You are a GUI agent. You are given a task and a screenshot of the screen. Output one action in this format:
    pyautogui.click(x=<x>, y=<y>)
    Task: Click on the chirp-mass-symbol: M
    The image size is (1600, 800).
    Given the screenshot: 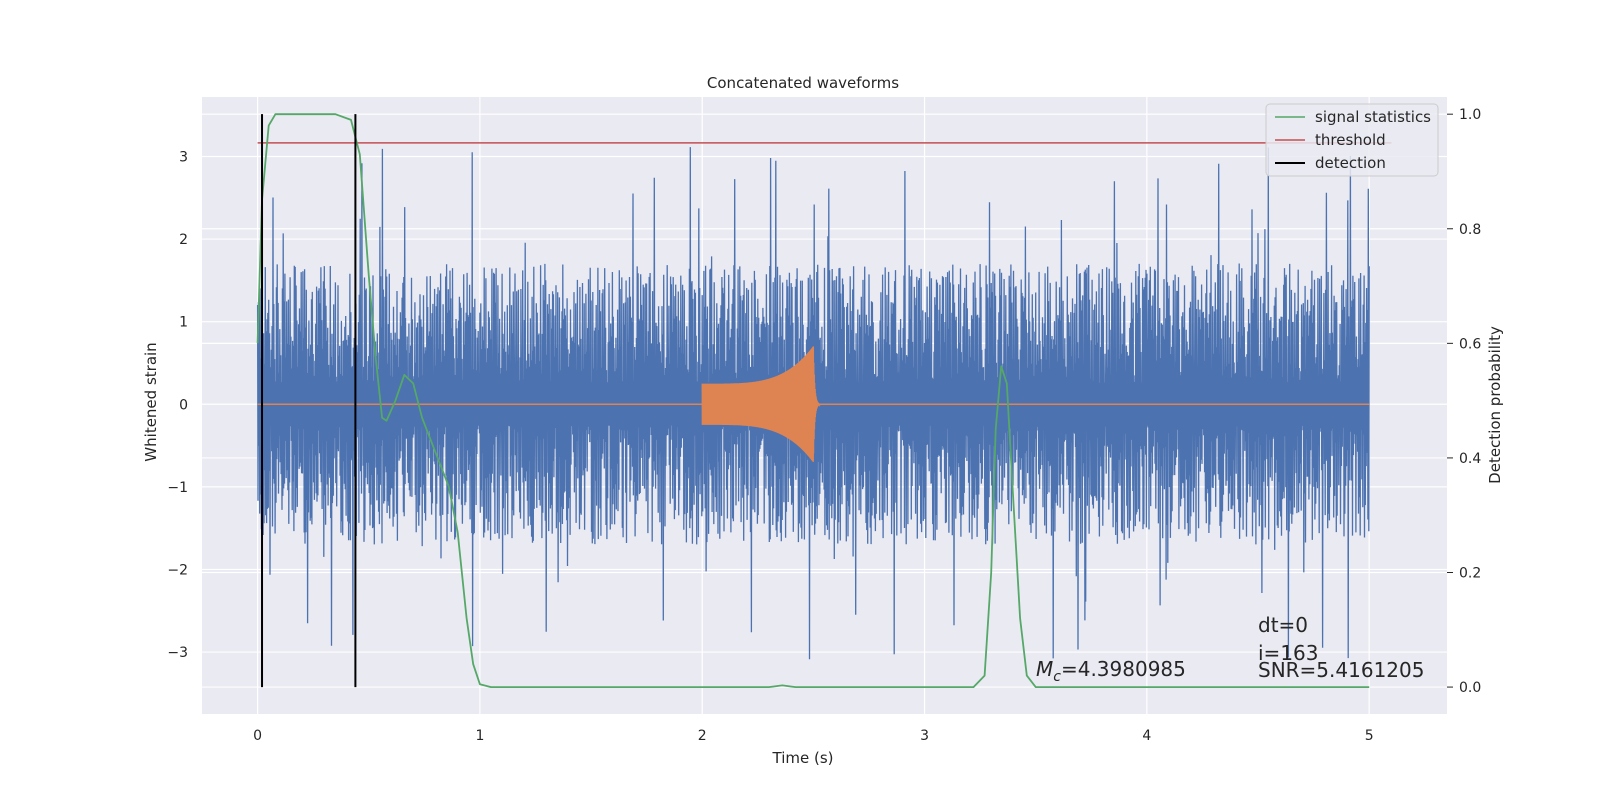 What is the action you would take?
    pyautogui.click(x=1044, y=669)
    